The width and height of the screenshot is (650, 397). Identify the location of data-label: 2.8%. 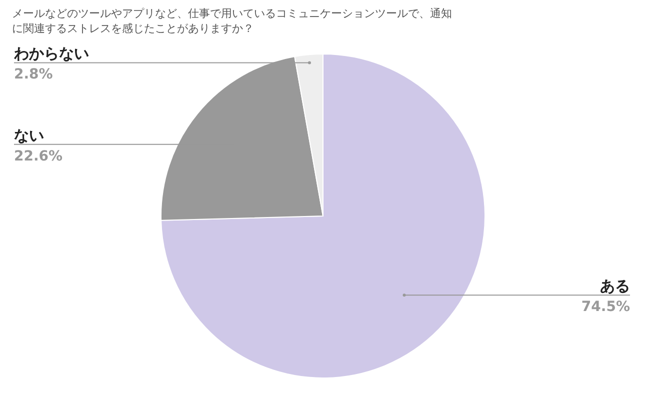
(33, 74).